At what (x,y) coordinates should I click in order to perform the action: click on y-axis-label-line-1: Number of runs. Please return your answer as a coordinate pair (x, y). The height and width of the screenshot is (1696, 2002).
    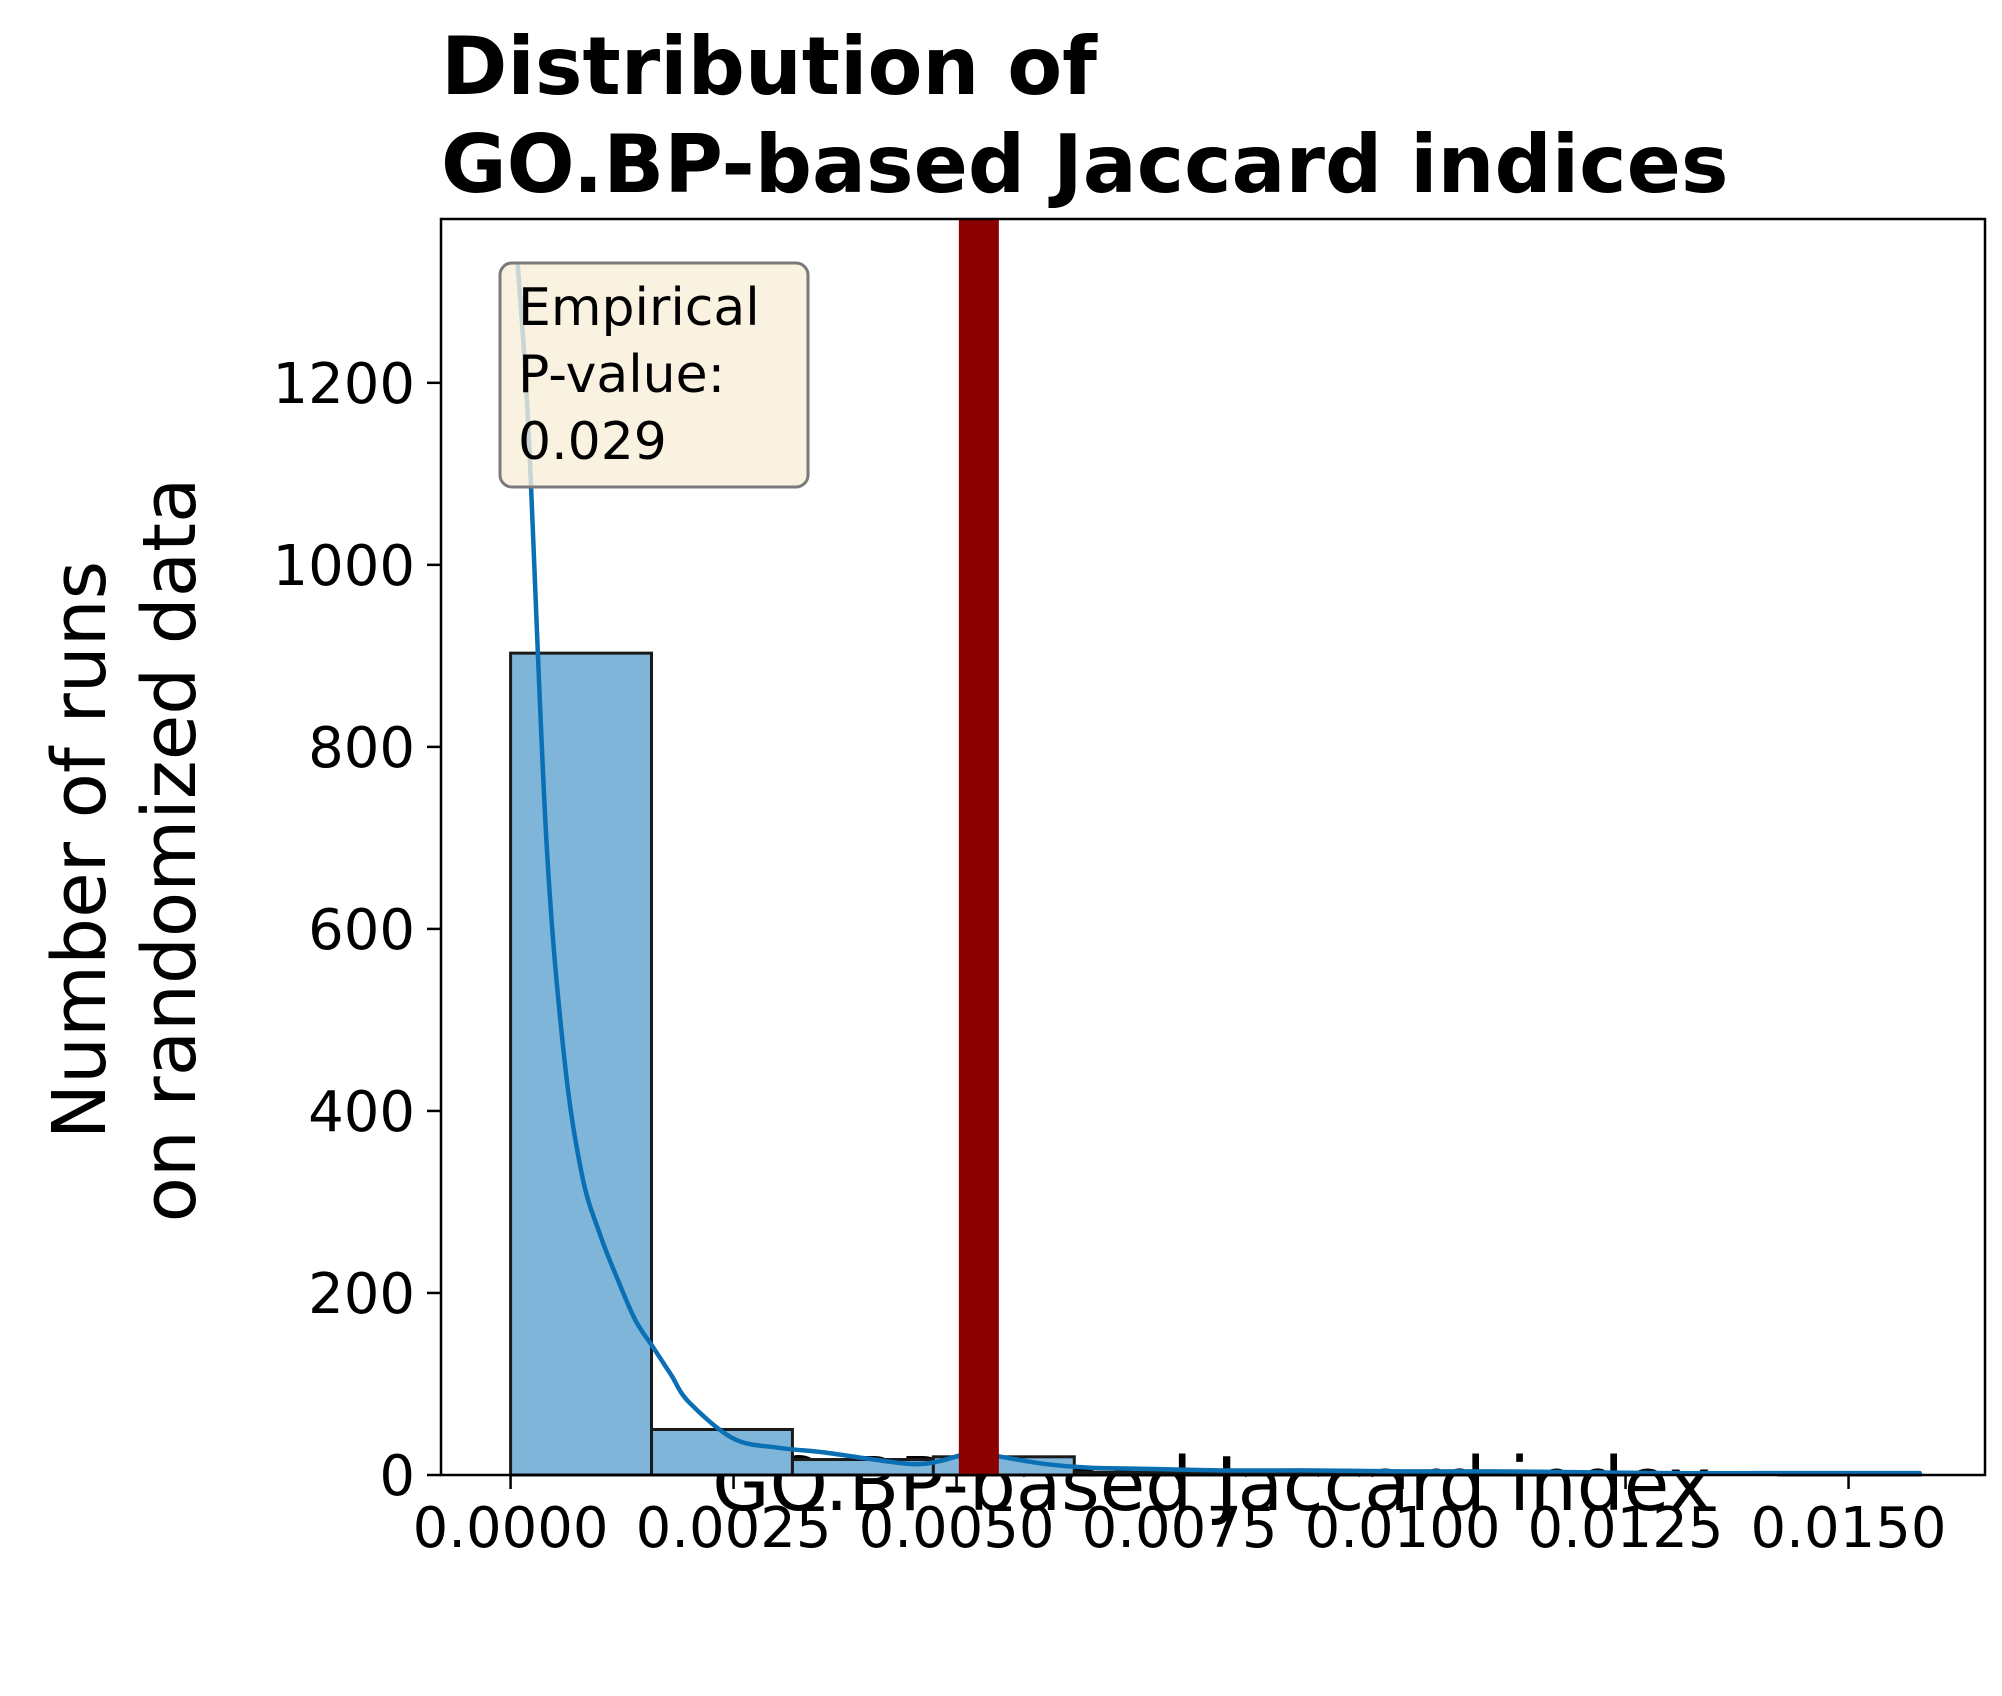
    Looking at the image, I should click on (80, 850).